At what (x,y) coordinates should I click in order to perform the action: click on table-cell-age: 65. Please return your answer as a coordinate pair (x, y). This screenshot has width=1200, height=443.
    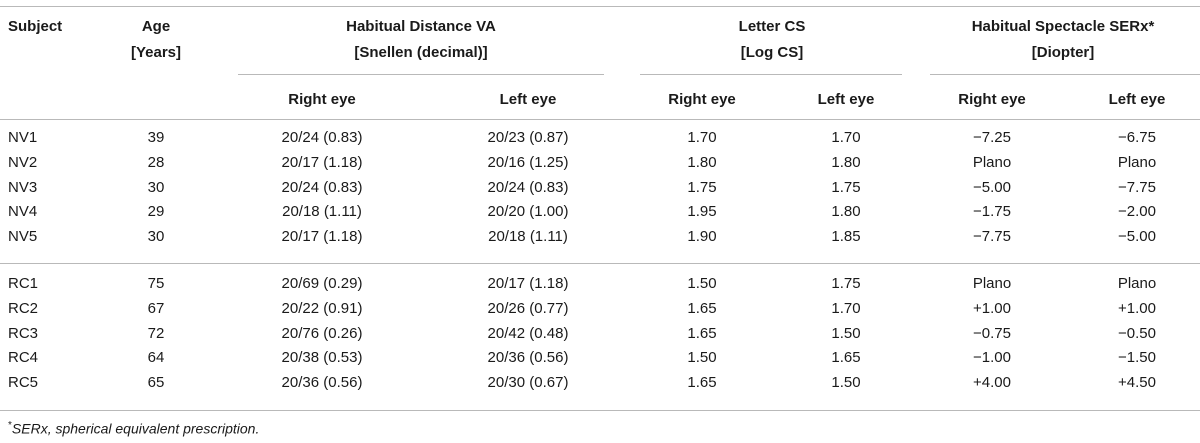
    Looking at the image, I should click on (156, 383).